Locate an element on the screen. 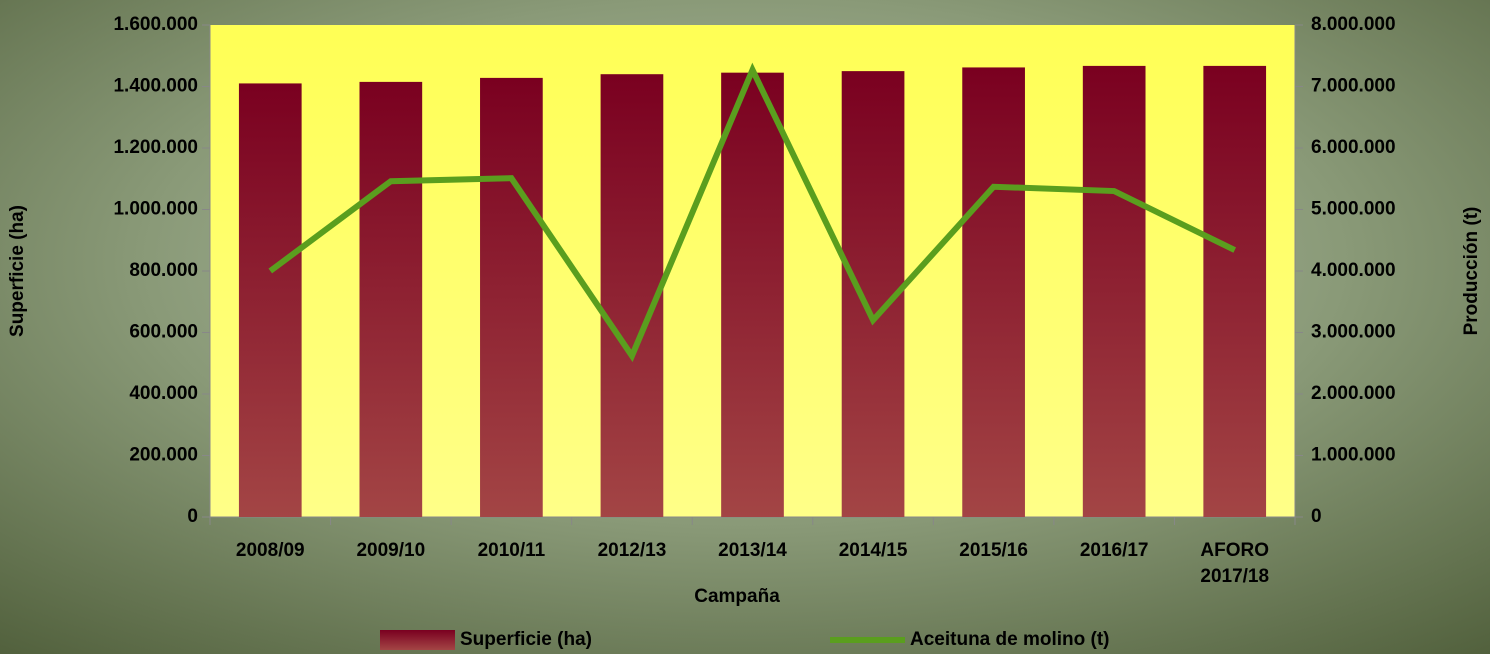  x-tick-label: 2009/10 is located at coordinates (390, 550).